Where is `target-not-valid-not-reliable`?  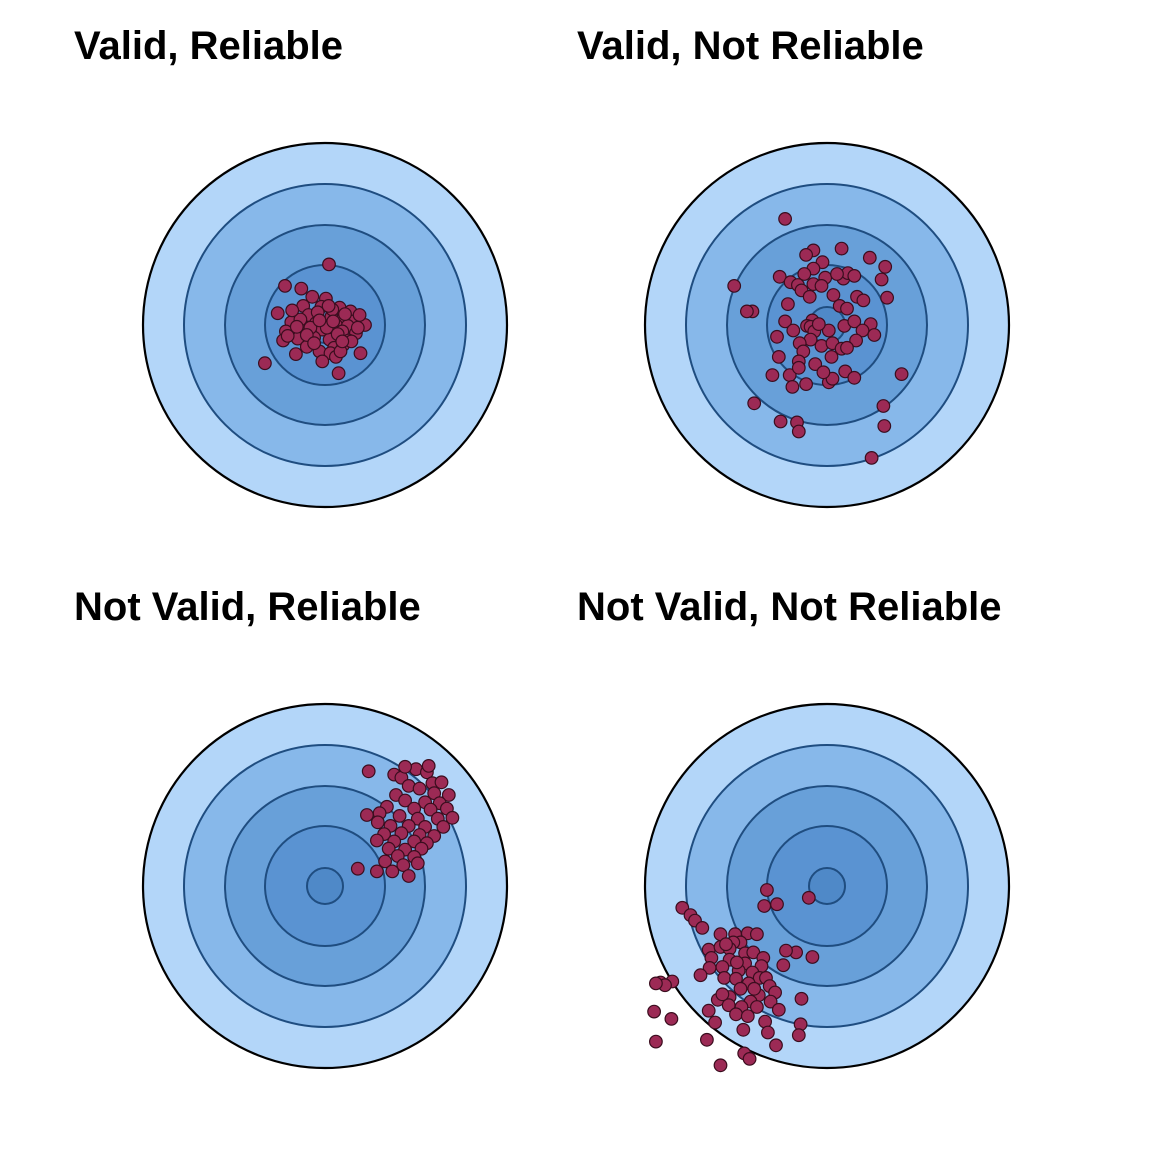 target-not-valid-not-reliable is located at coordinates (827, 887).